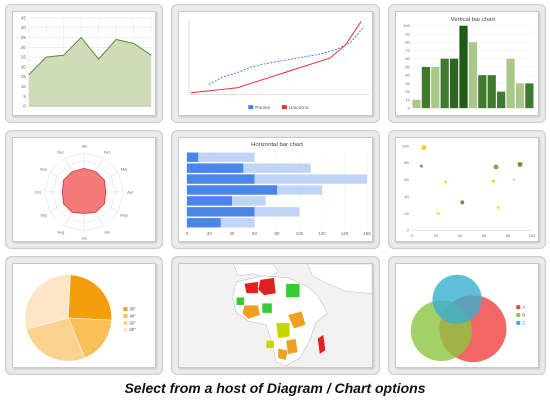 This screenshot has height=402, width=550. I want to click on chart-title: Vertical bar chart, so click(473, 20).